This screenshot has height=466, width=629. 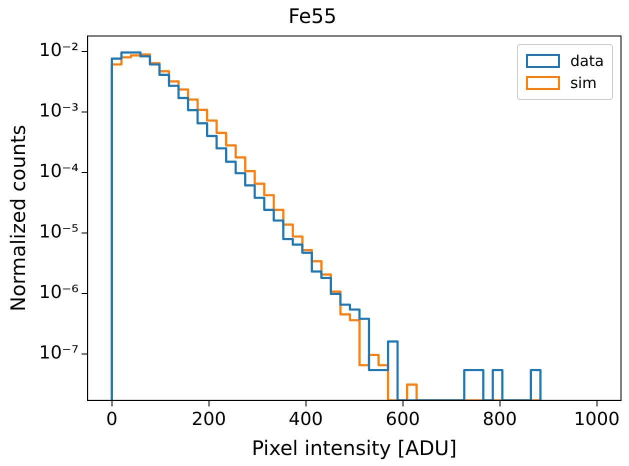 I want to click on chart-title: Fe55, so click(x=312, y=16).